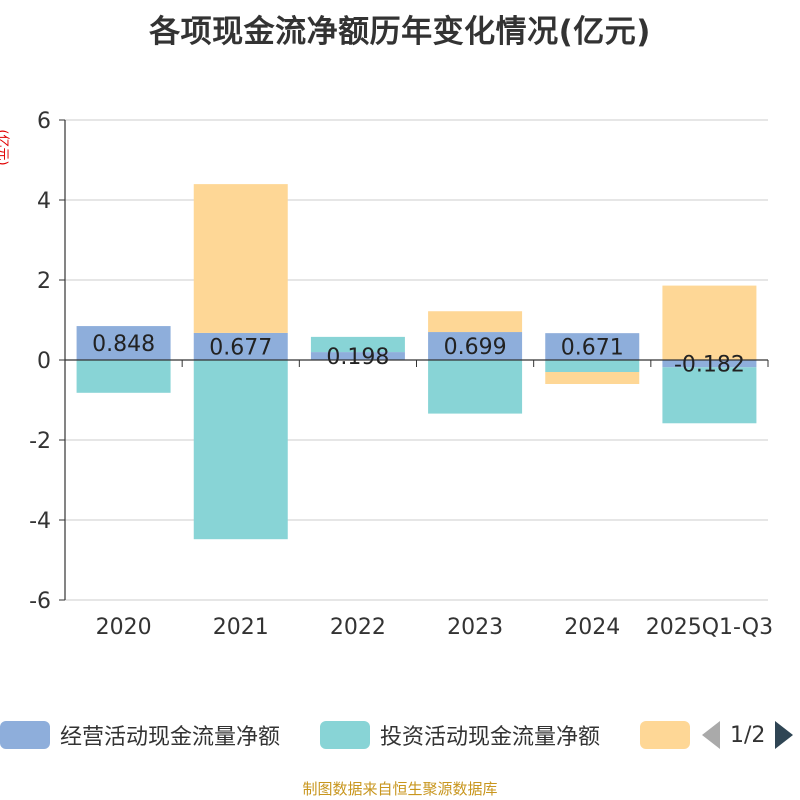  What do you see at coordinates (40, 521) in the screenshot?
I see `y-tick-label: -4` at bounding box center [40, 521].